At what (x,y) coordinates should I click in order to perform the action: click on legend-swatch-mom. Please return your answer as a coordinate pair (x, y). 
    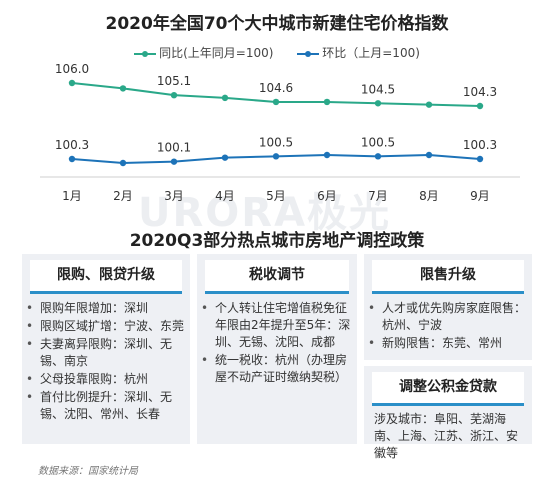
    Looking at the image, I should click on (308, 53).